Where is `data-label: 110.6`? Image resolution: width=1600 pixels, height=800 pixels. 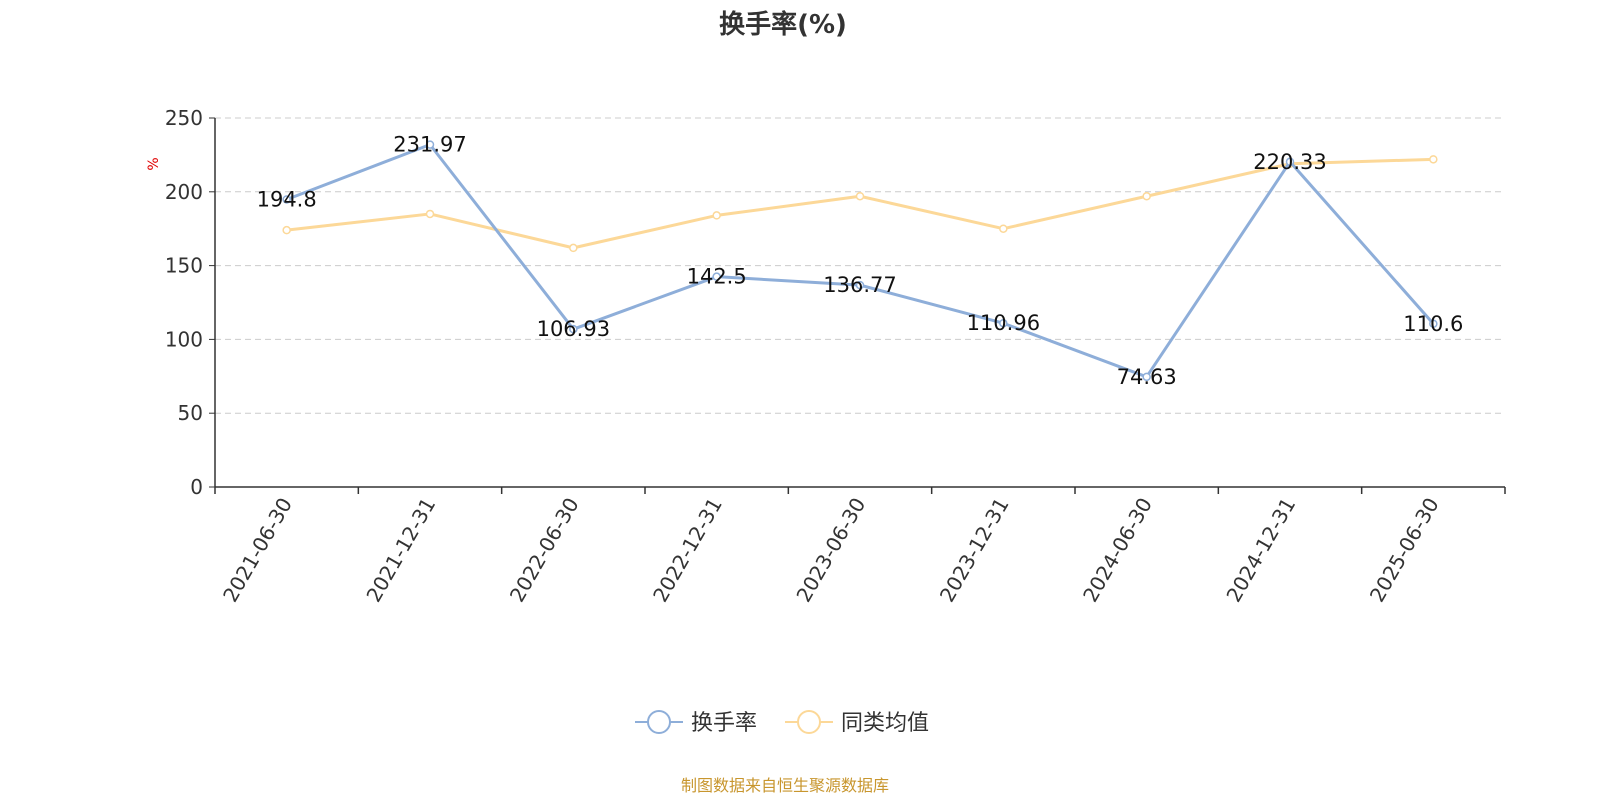 data-label: 110.6 is located at coordinates (1433, 324).